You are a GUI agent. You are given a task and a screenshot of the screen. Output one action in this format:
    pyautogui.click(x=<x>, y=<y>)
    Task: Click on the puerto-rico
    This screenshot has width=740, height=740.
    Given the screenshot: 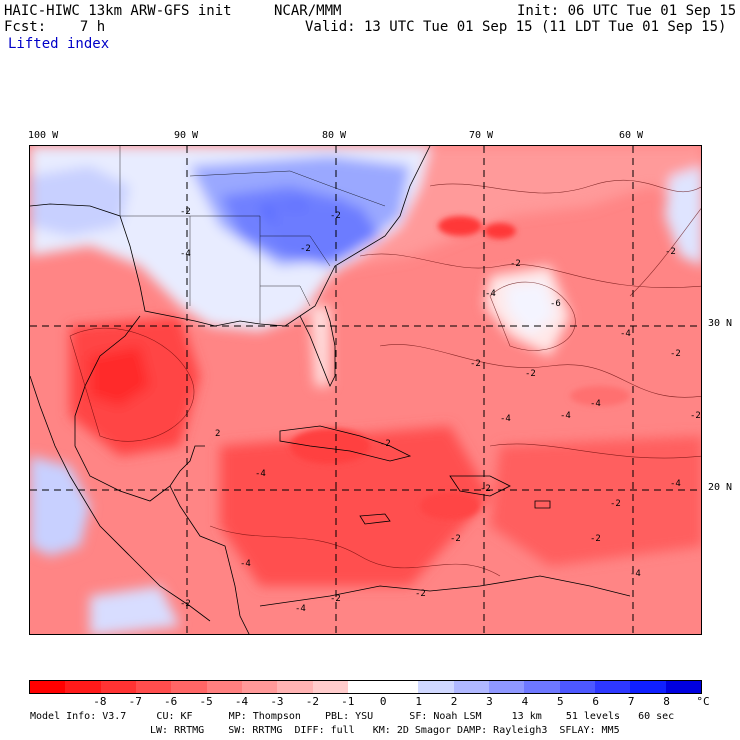 What is the action you would take?
    pyautogui.click(x=542, y=504)
    